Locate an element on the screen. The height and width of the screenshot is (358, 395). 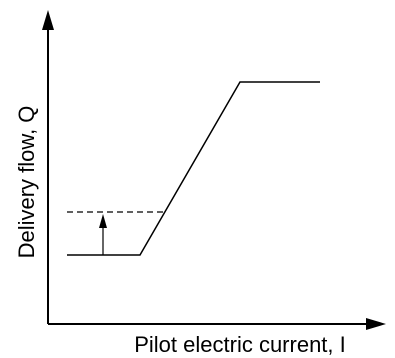
y-axis-label: Delivery flow, Q is located at coordinates (26, 182).